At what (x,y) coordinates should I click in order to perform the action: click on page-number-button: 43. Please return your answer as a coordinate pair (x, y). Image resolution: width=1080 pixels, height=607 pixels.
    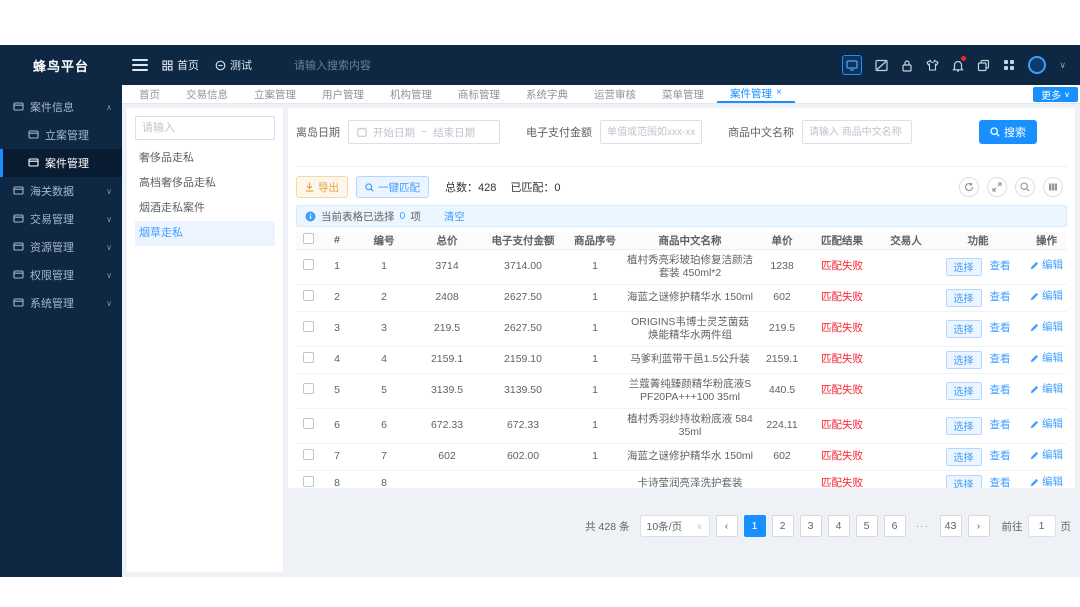
    Looking at the image, I should click on (950, 526).